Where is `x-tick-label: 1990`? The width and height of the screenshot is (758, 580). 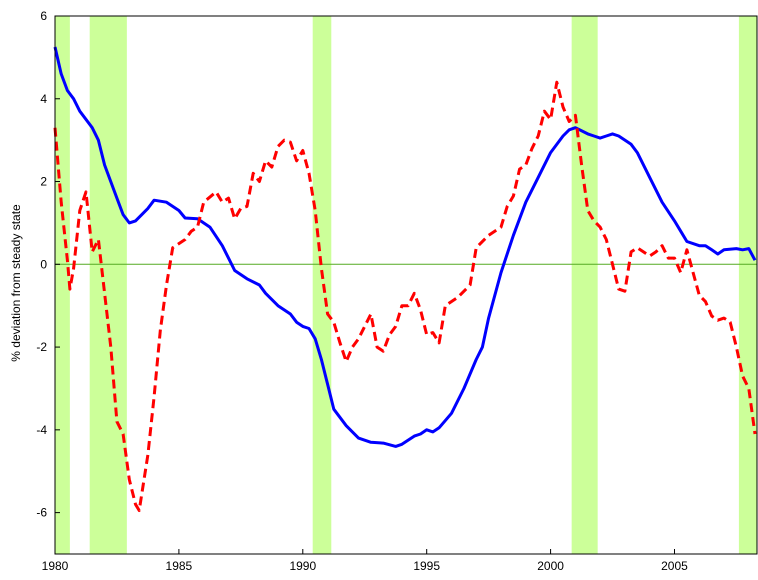
x-tick-label: 1990 is located at coordinates (302, 566).